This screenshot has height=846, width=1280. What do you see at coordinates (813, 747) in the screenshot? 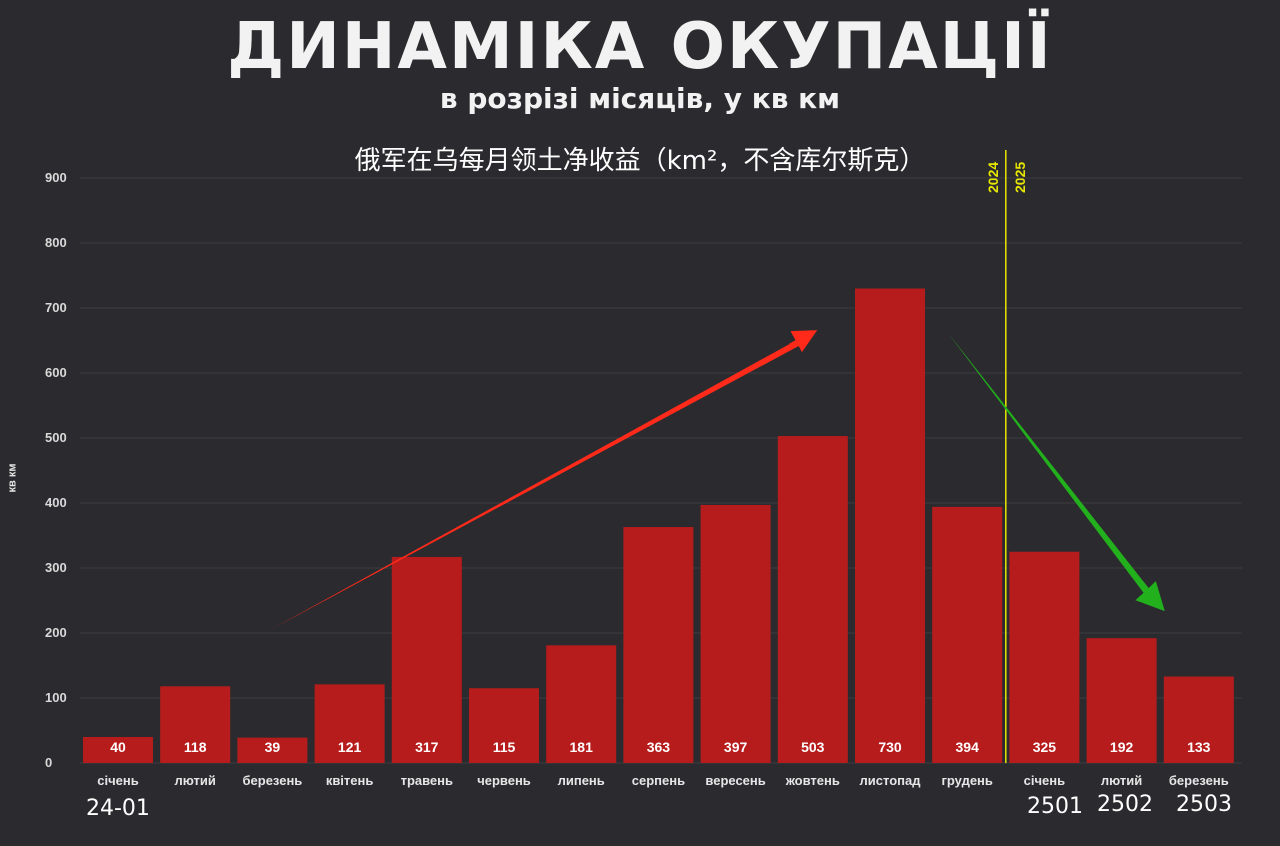
I see `bar-value-label: 503` at bounding box center [813, 747].